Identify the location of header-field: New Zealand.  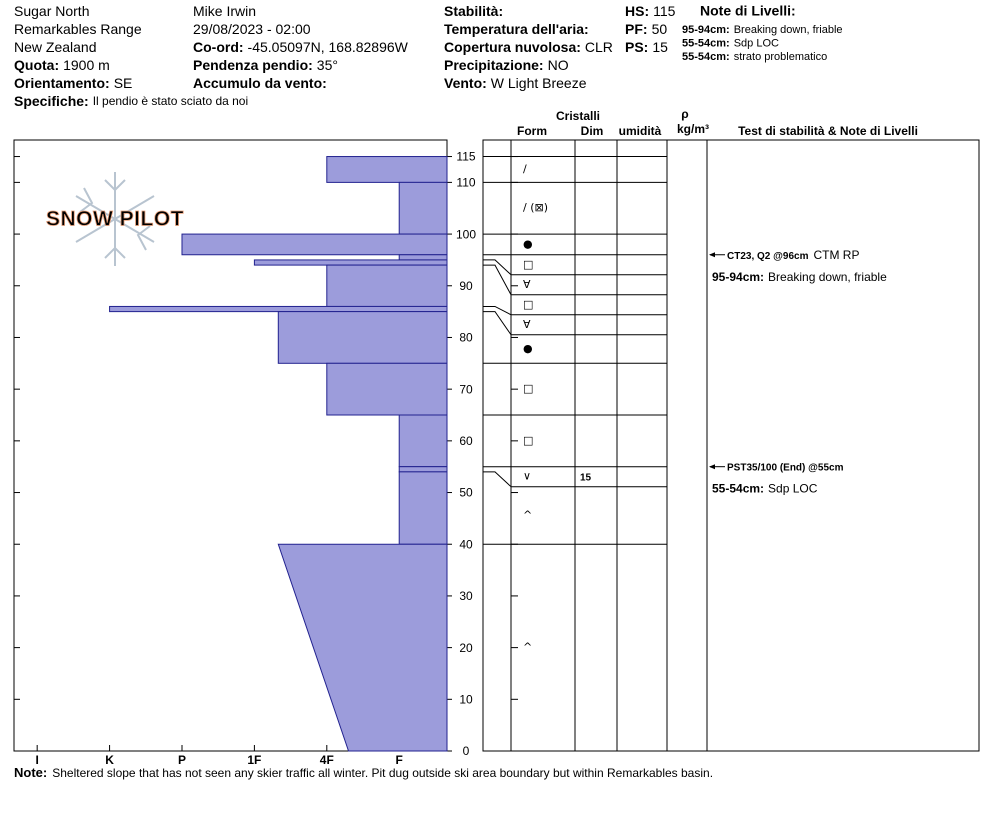
(55, 47).